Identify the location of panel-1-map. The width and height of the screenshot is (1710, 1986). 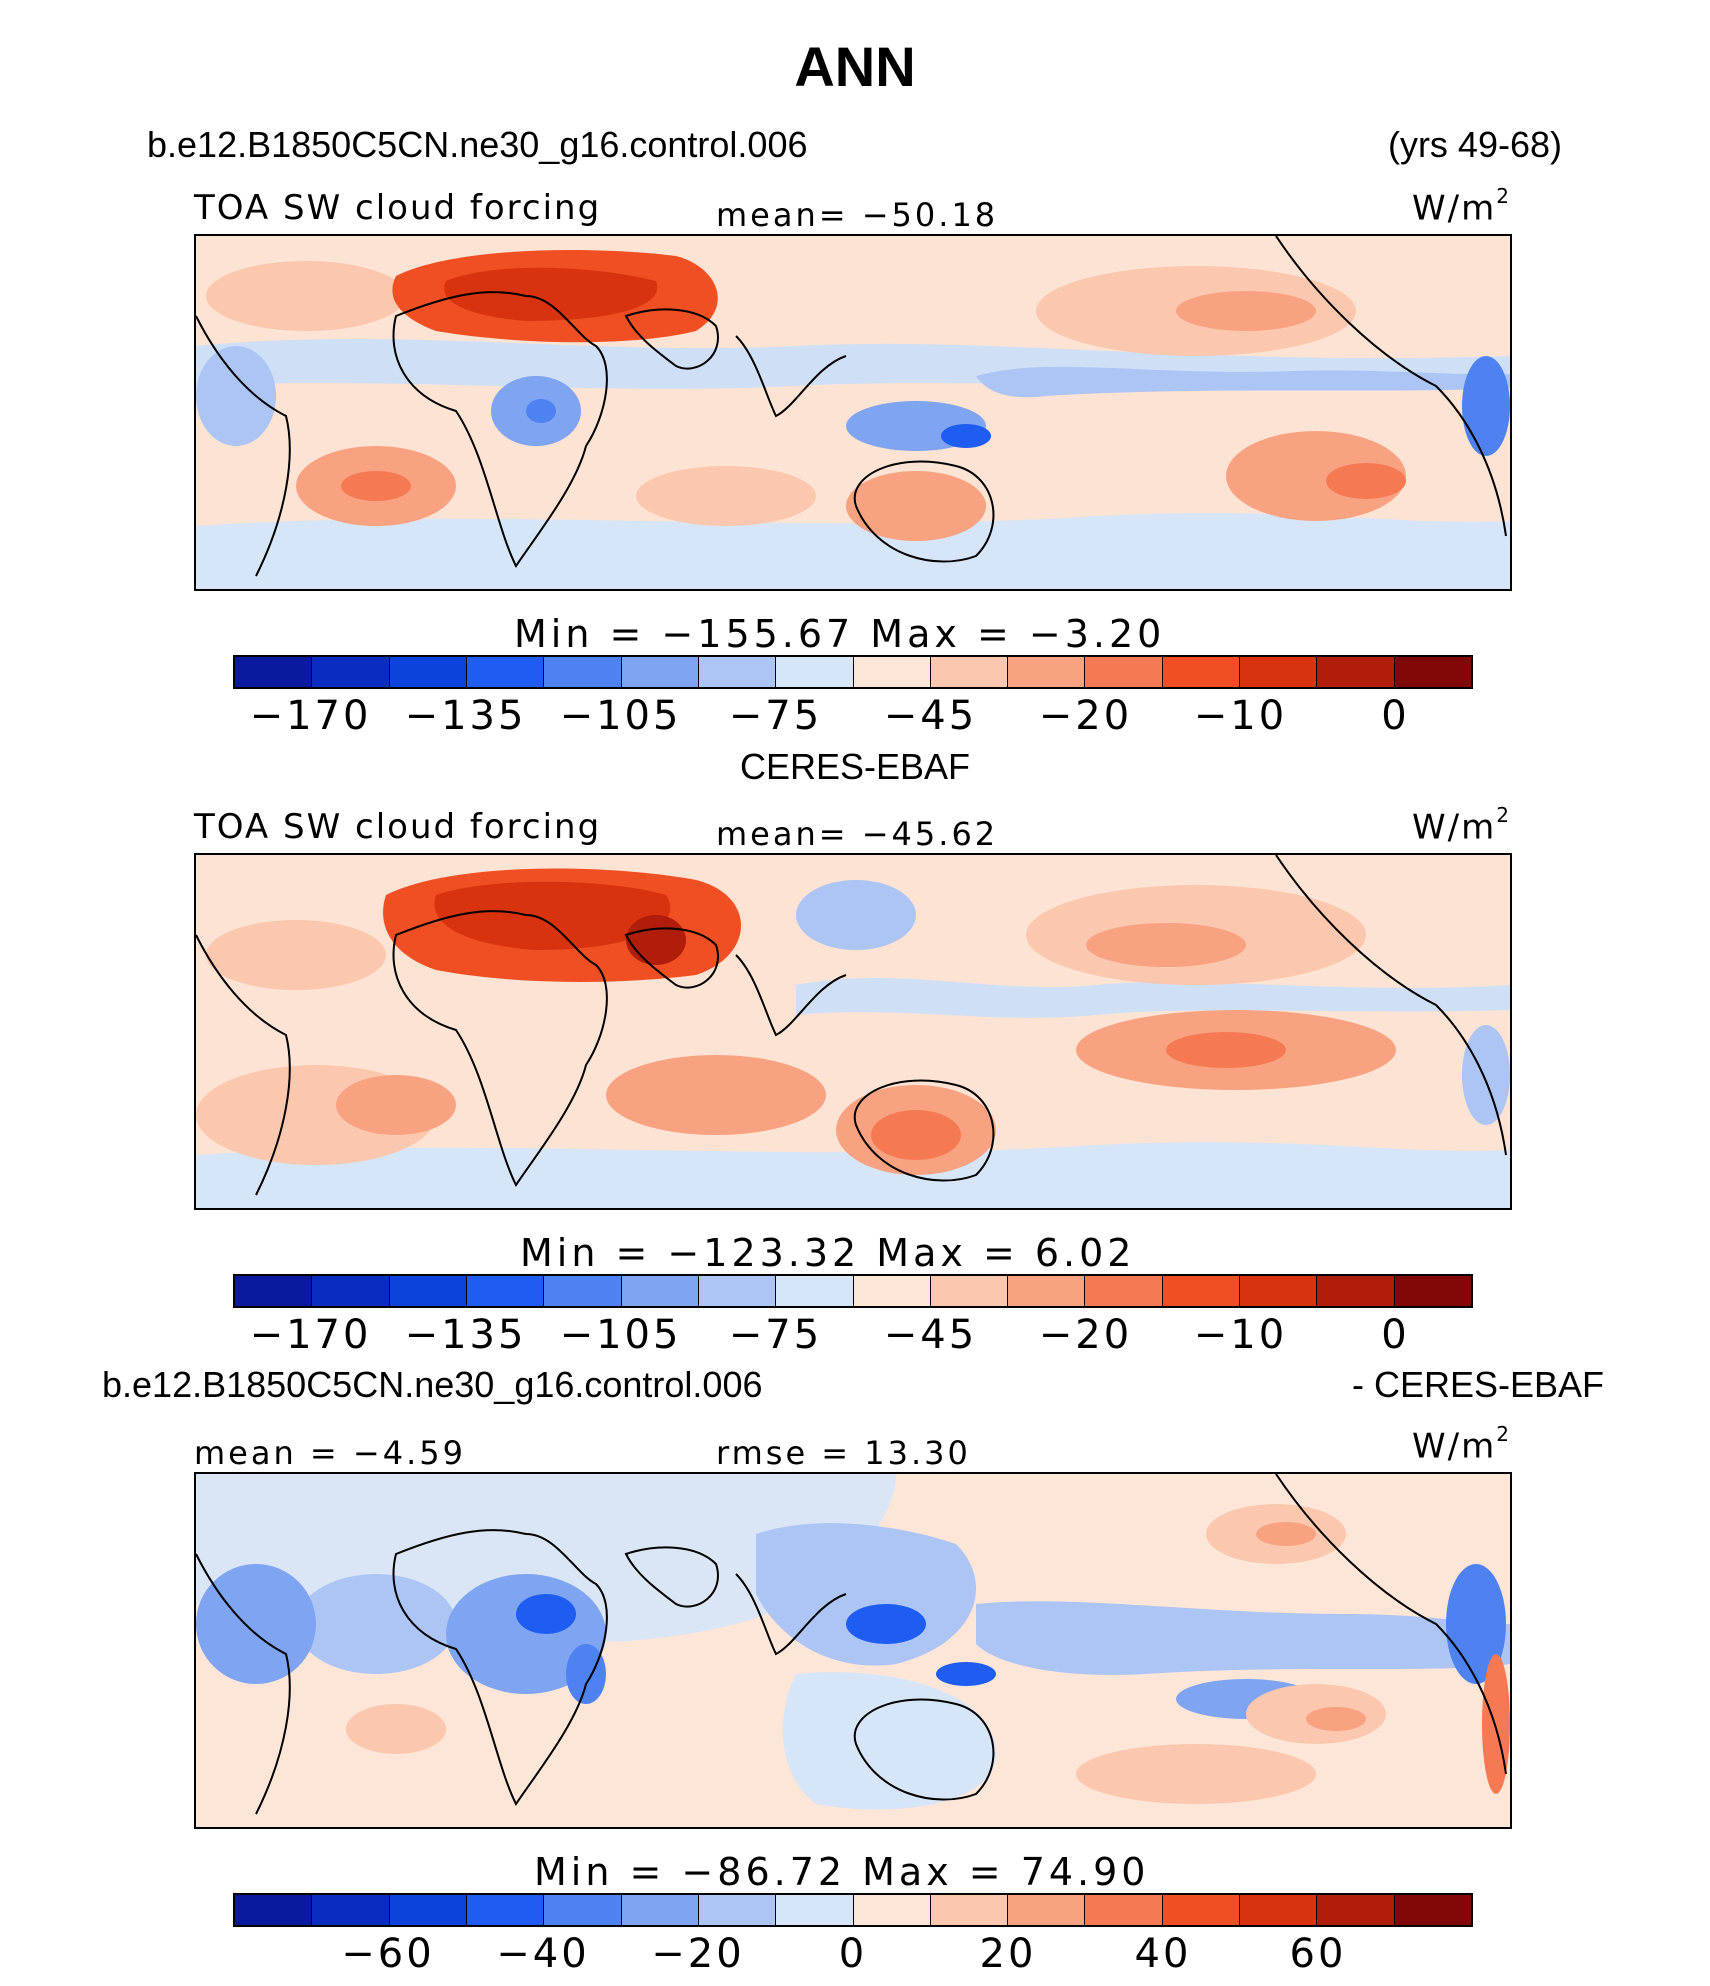
(853, 412).